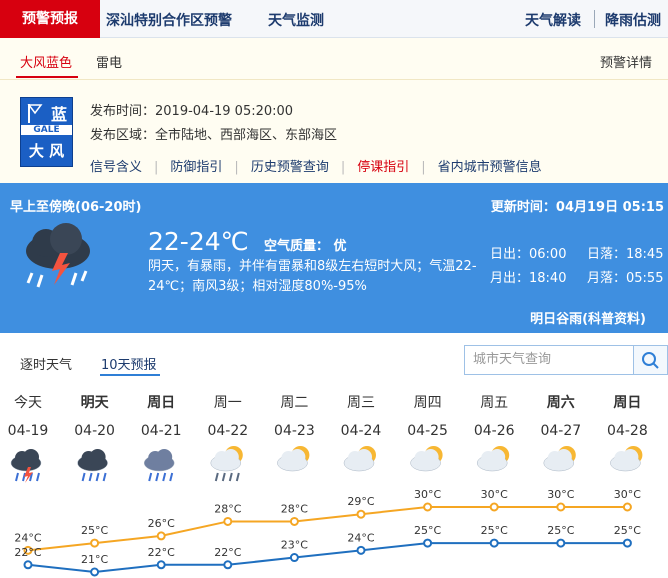 This screenshot has width=668, height=578. I want to click on day-label: 周二, so click(294, 403).